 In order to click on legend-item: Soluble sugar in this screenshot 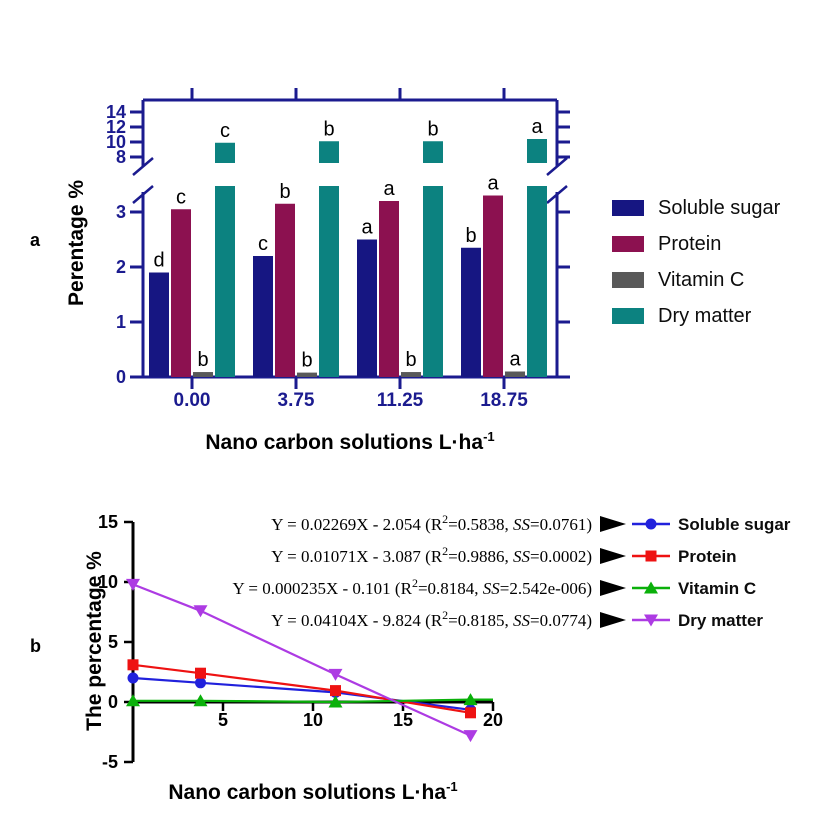, I will do `click(696, 208)`.